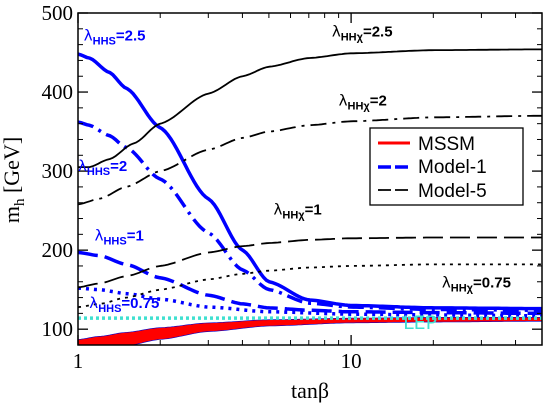 The height and width of the screenshot is (408, 545). Describe the element at coordinates (58, 329) in the screenshot. I see `y-tick-label: 100` at that location.